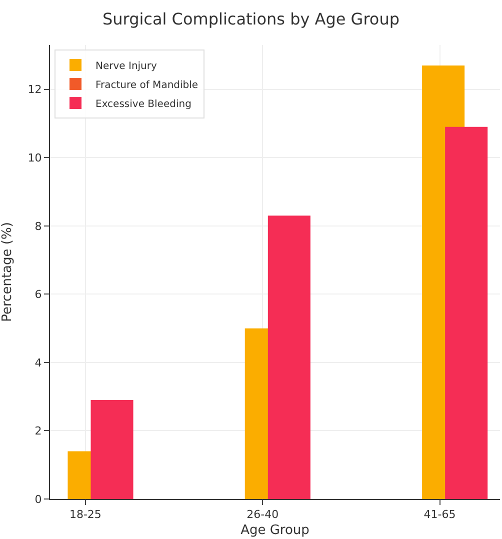 The width and height of the screenshot is (502, 539). I want to click on legend-label: Fracture of Mandible, so click(147, 85).